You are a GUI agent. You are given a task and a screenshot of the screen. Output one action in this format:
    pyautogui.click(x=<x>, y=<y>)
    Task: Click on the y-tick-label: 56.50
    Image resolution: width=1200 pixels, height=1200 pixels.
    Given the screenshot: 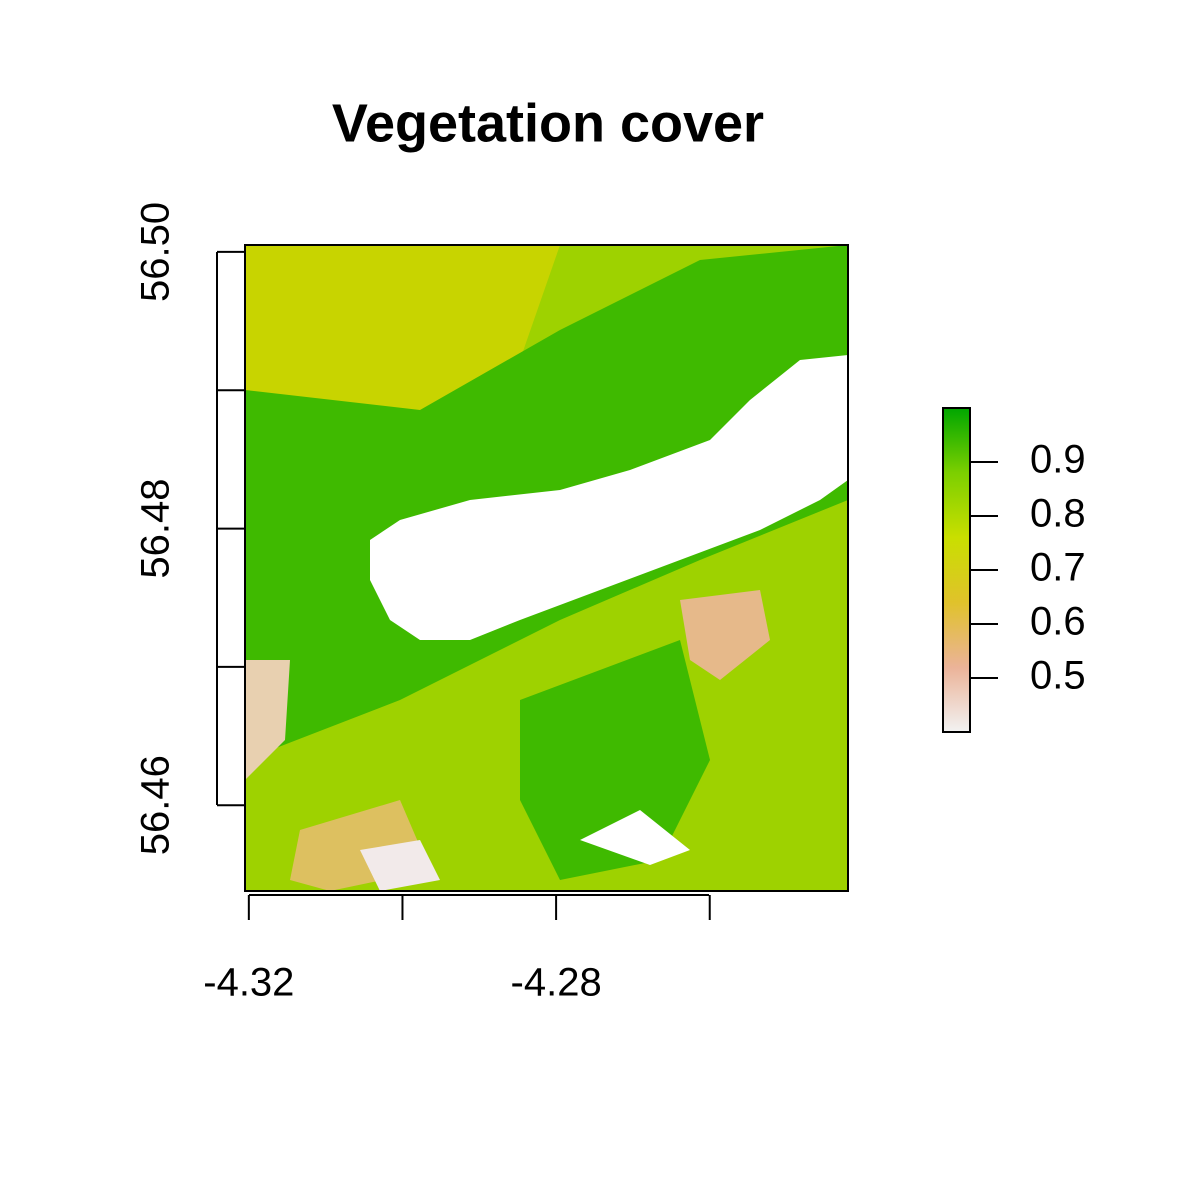 What is the action you would take?
    pyautogui.click(x=156, y=252)
    